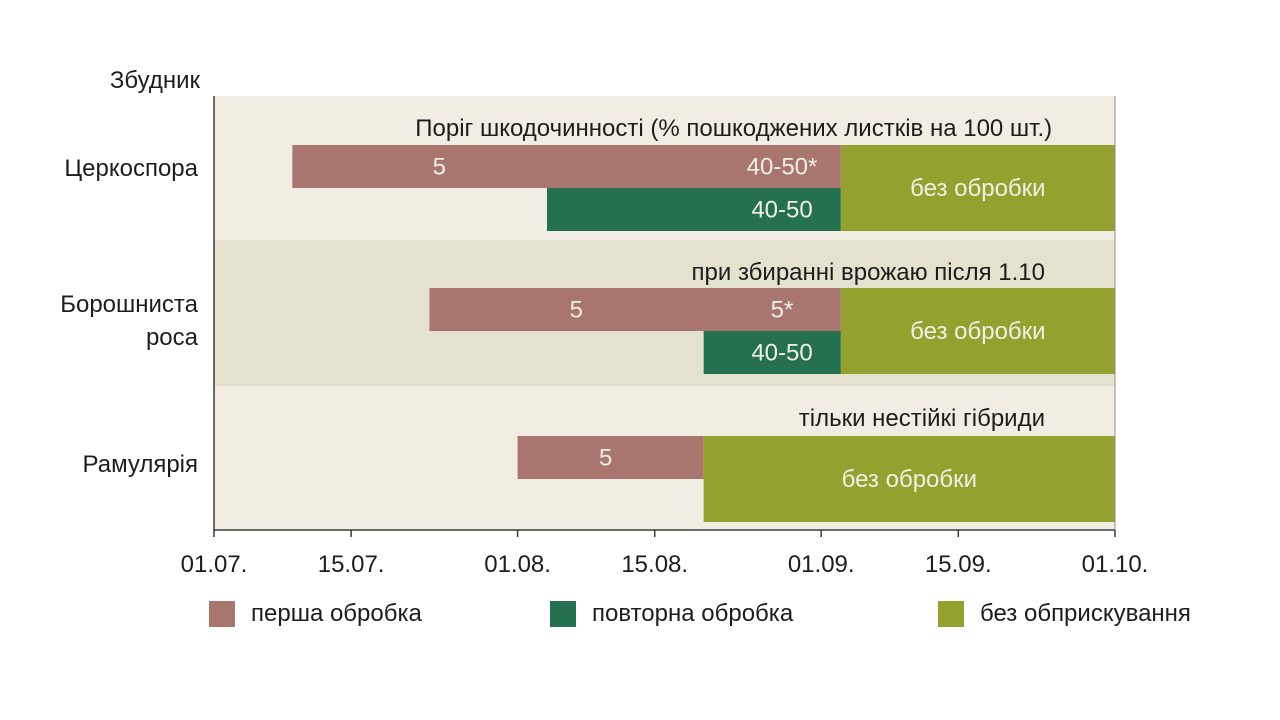 This screenshot has width=1280, height=720. What do you see at coordinates (782, 310) in the screenshot?
I see `bar-label-first: 5*` at bounding box center [782, 310].